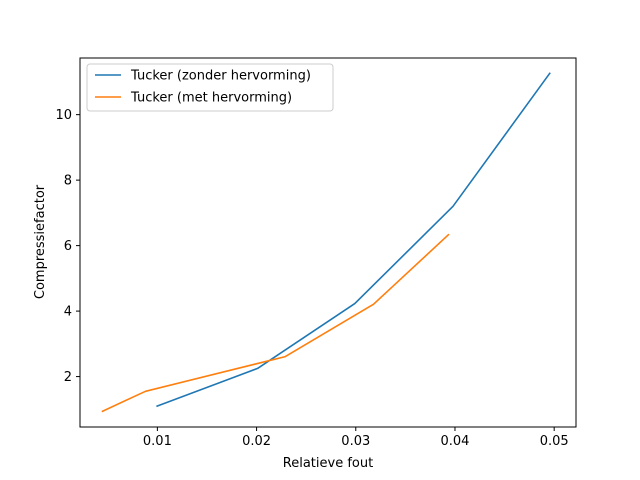  What do you see at coordinates (63, 115) in the screenshot?
I see `y-tick-label: 10` at bounding box center [63, 115].